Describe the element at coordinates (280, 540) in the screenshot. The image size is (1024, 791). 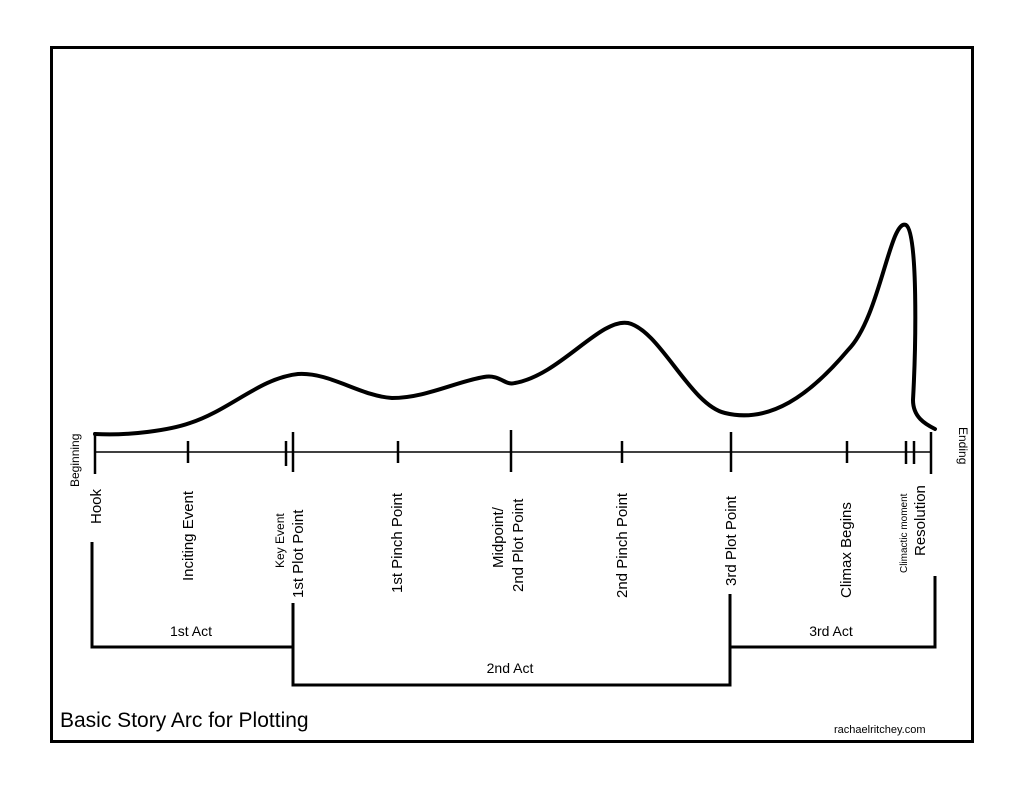
I see `point-label-key-event: Key Event` at that location.